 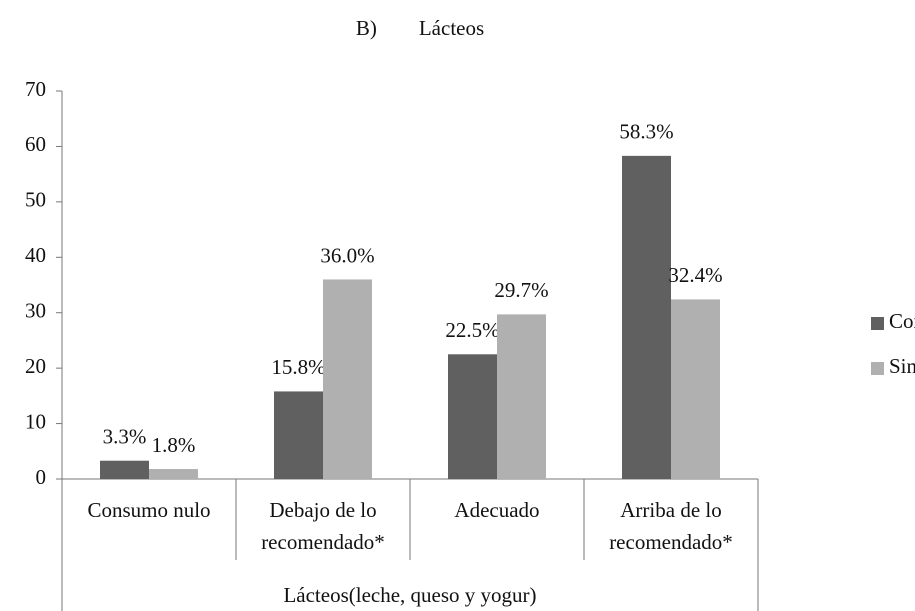 I want to click on data-label: 29.7%, so click(x=521, y=290).